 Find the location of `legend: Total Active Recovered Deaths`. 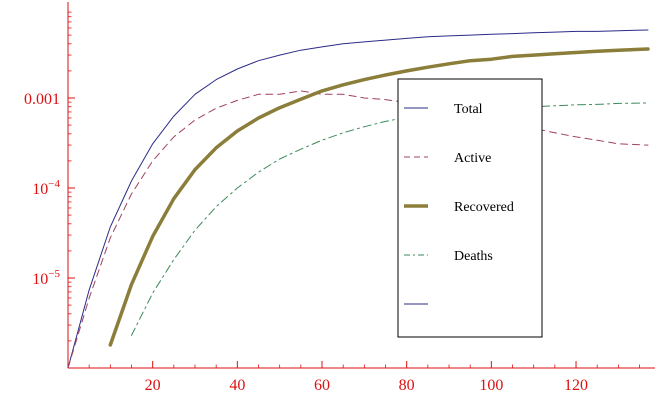

legend: Total Active Recovered Deaths is located at coordinates (470, 208).